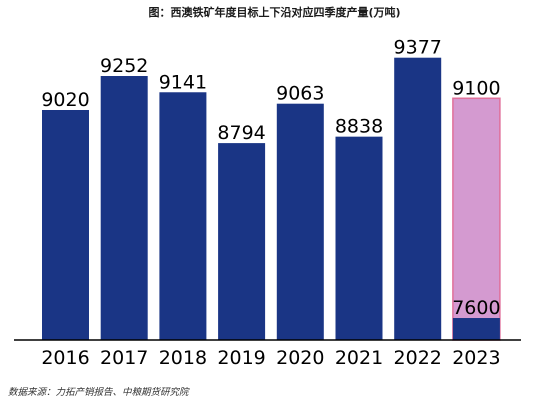 Image resolution: width=549 pixels, height=402 pixels. What do you see at coordinates (183, 358) in the screenshot?
I see `tick-label-2018: 2018` at bounding box center [183, 358].